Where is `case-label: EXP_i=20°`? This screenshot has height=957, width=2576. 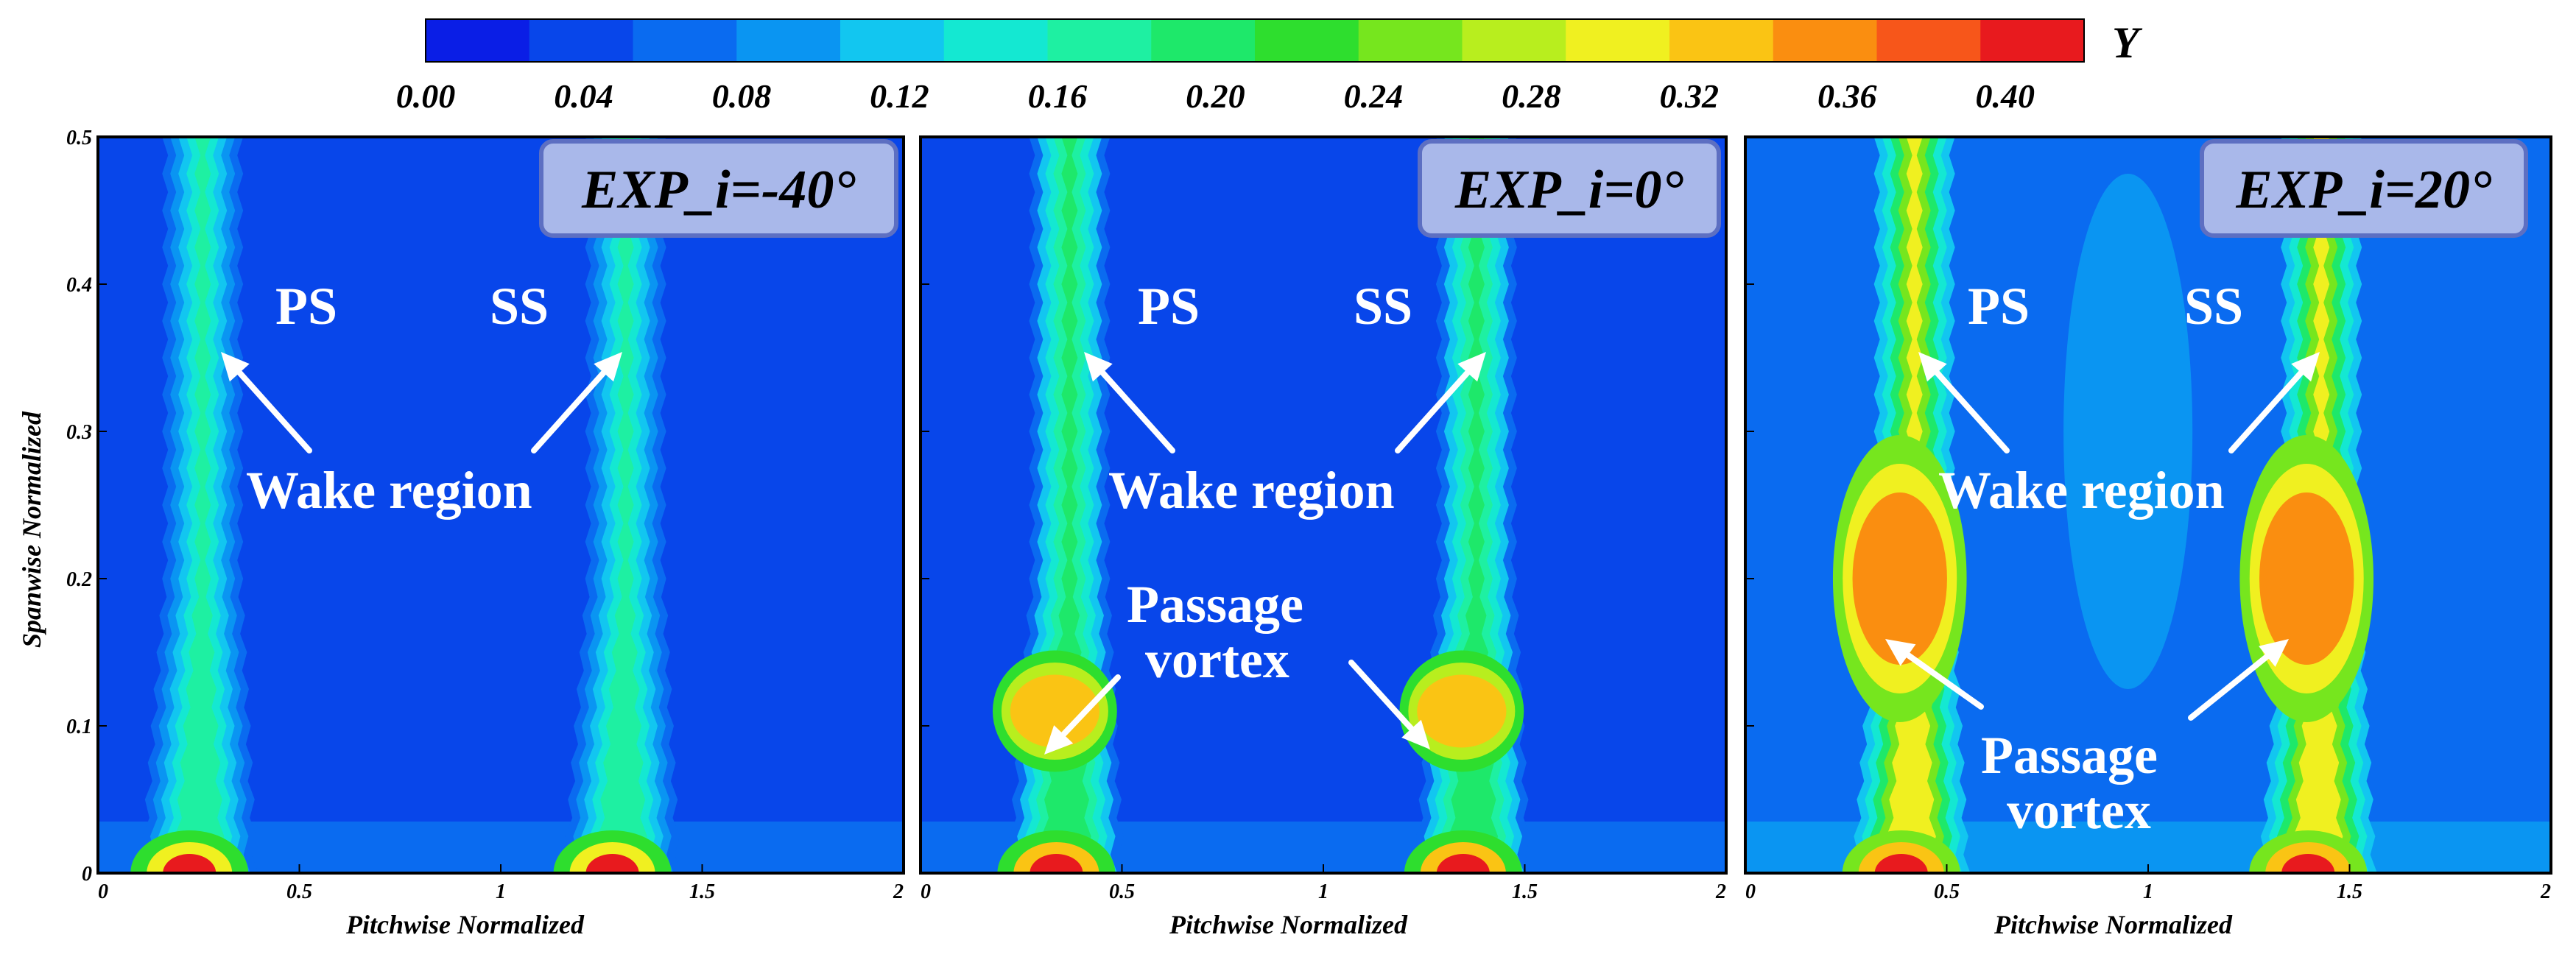 case-label: EXP_i=20° is located at coordinates (2363, 190).